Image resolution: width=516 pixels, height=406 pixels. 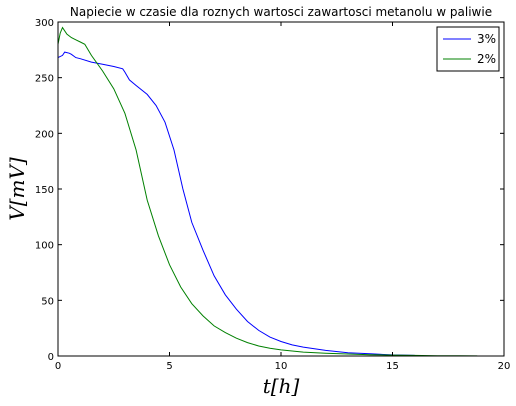 I want to click on y-tick-label: 0, so click(x=51, y=357).